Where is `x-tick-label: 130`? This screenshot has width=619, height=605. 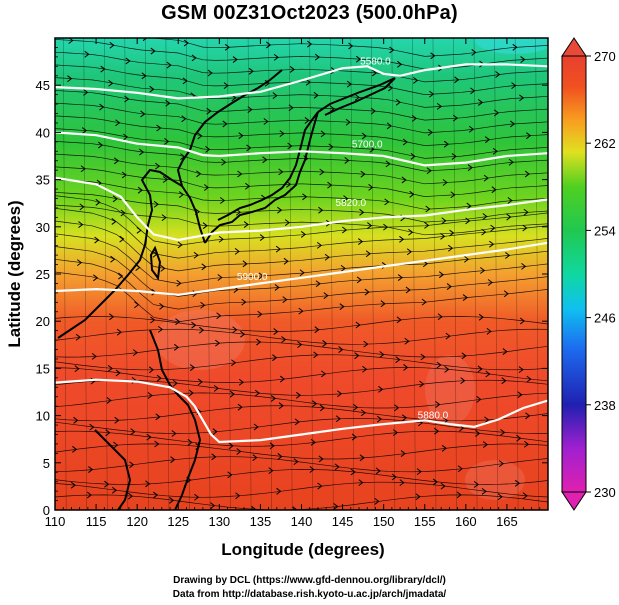 x-tick-label: 130 is located at coordinates (219, 521).